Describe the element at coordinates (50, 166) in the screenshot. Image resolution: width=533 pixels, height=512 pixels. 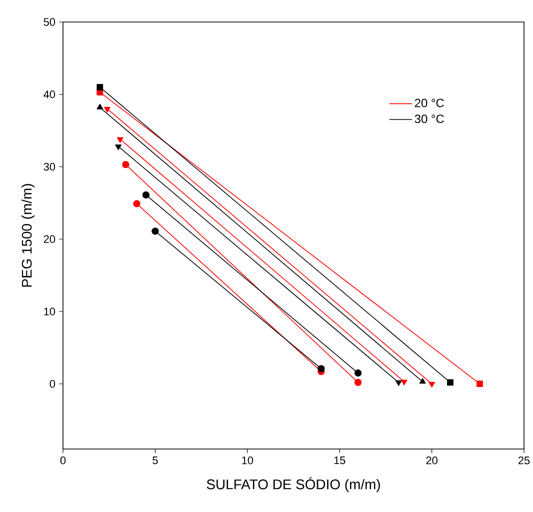
I see `y-tick-label: 30` at that location.